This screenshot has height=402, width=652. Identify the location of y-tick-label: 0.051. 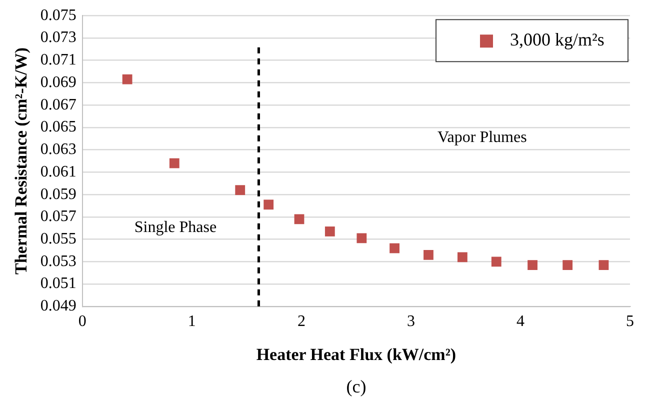
(58, 283).